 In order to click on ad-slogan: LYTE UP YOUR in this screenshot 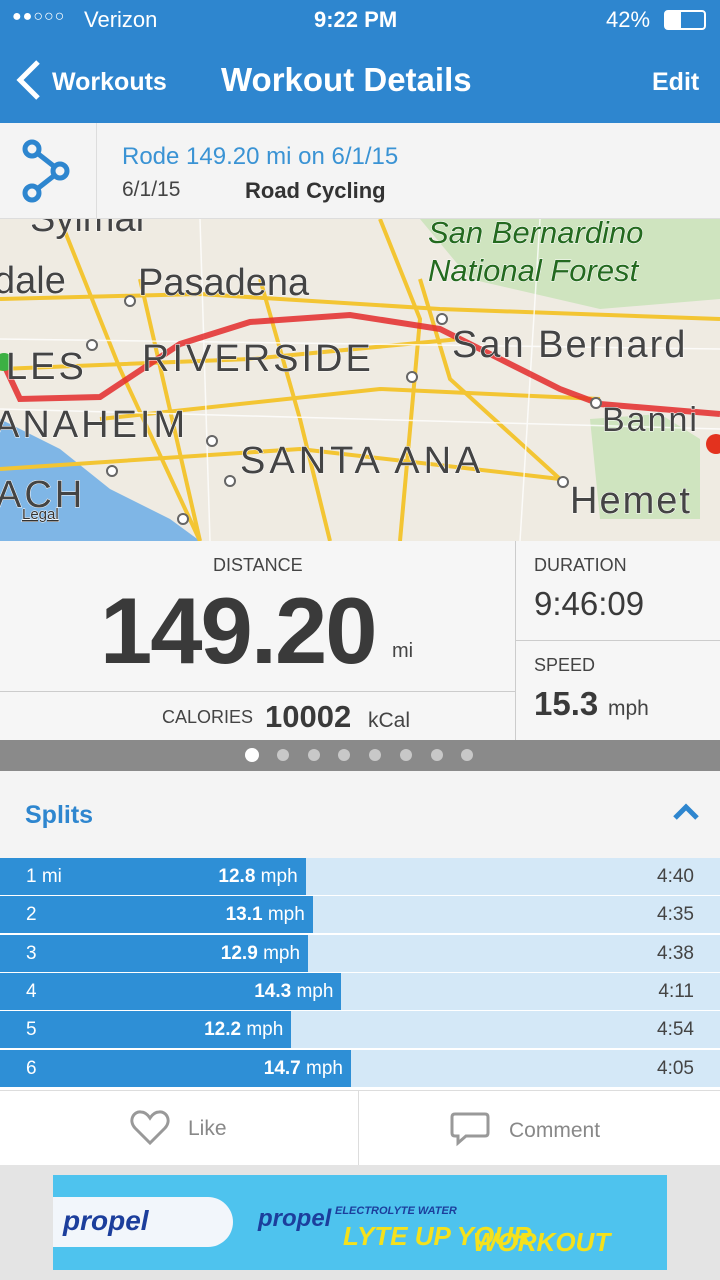, I will do `click(437, 1236)`.